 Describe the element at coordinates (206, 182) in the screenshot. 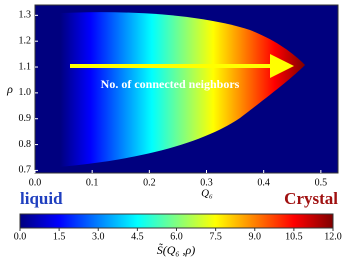

I see `x-tick-label: 0.3` at that location.